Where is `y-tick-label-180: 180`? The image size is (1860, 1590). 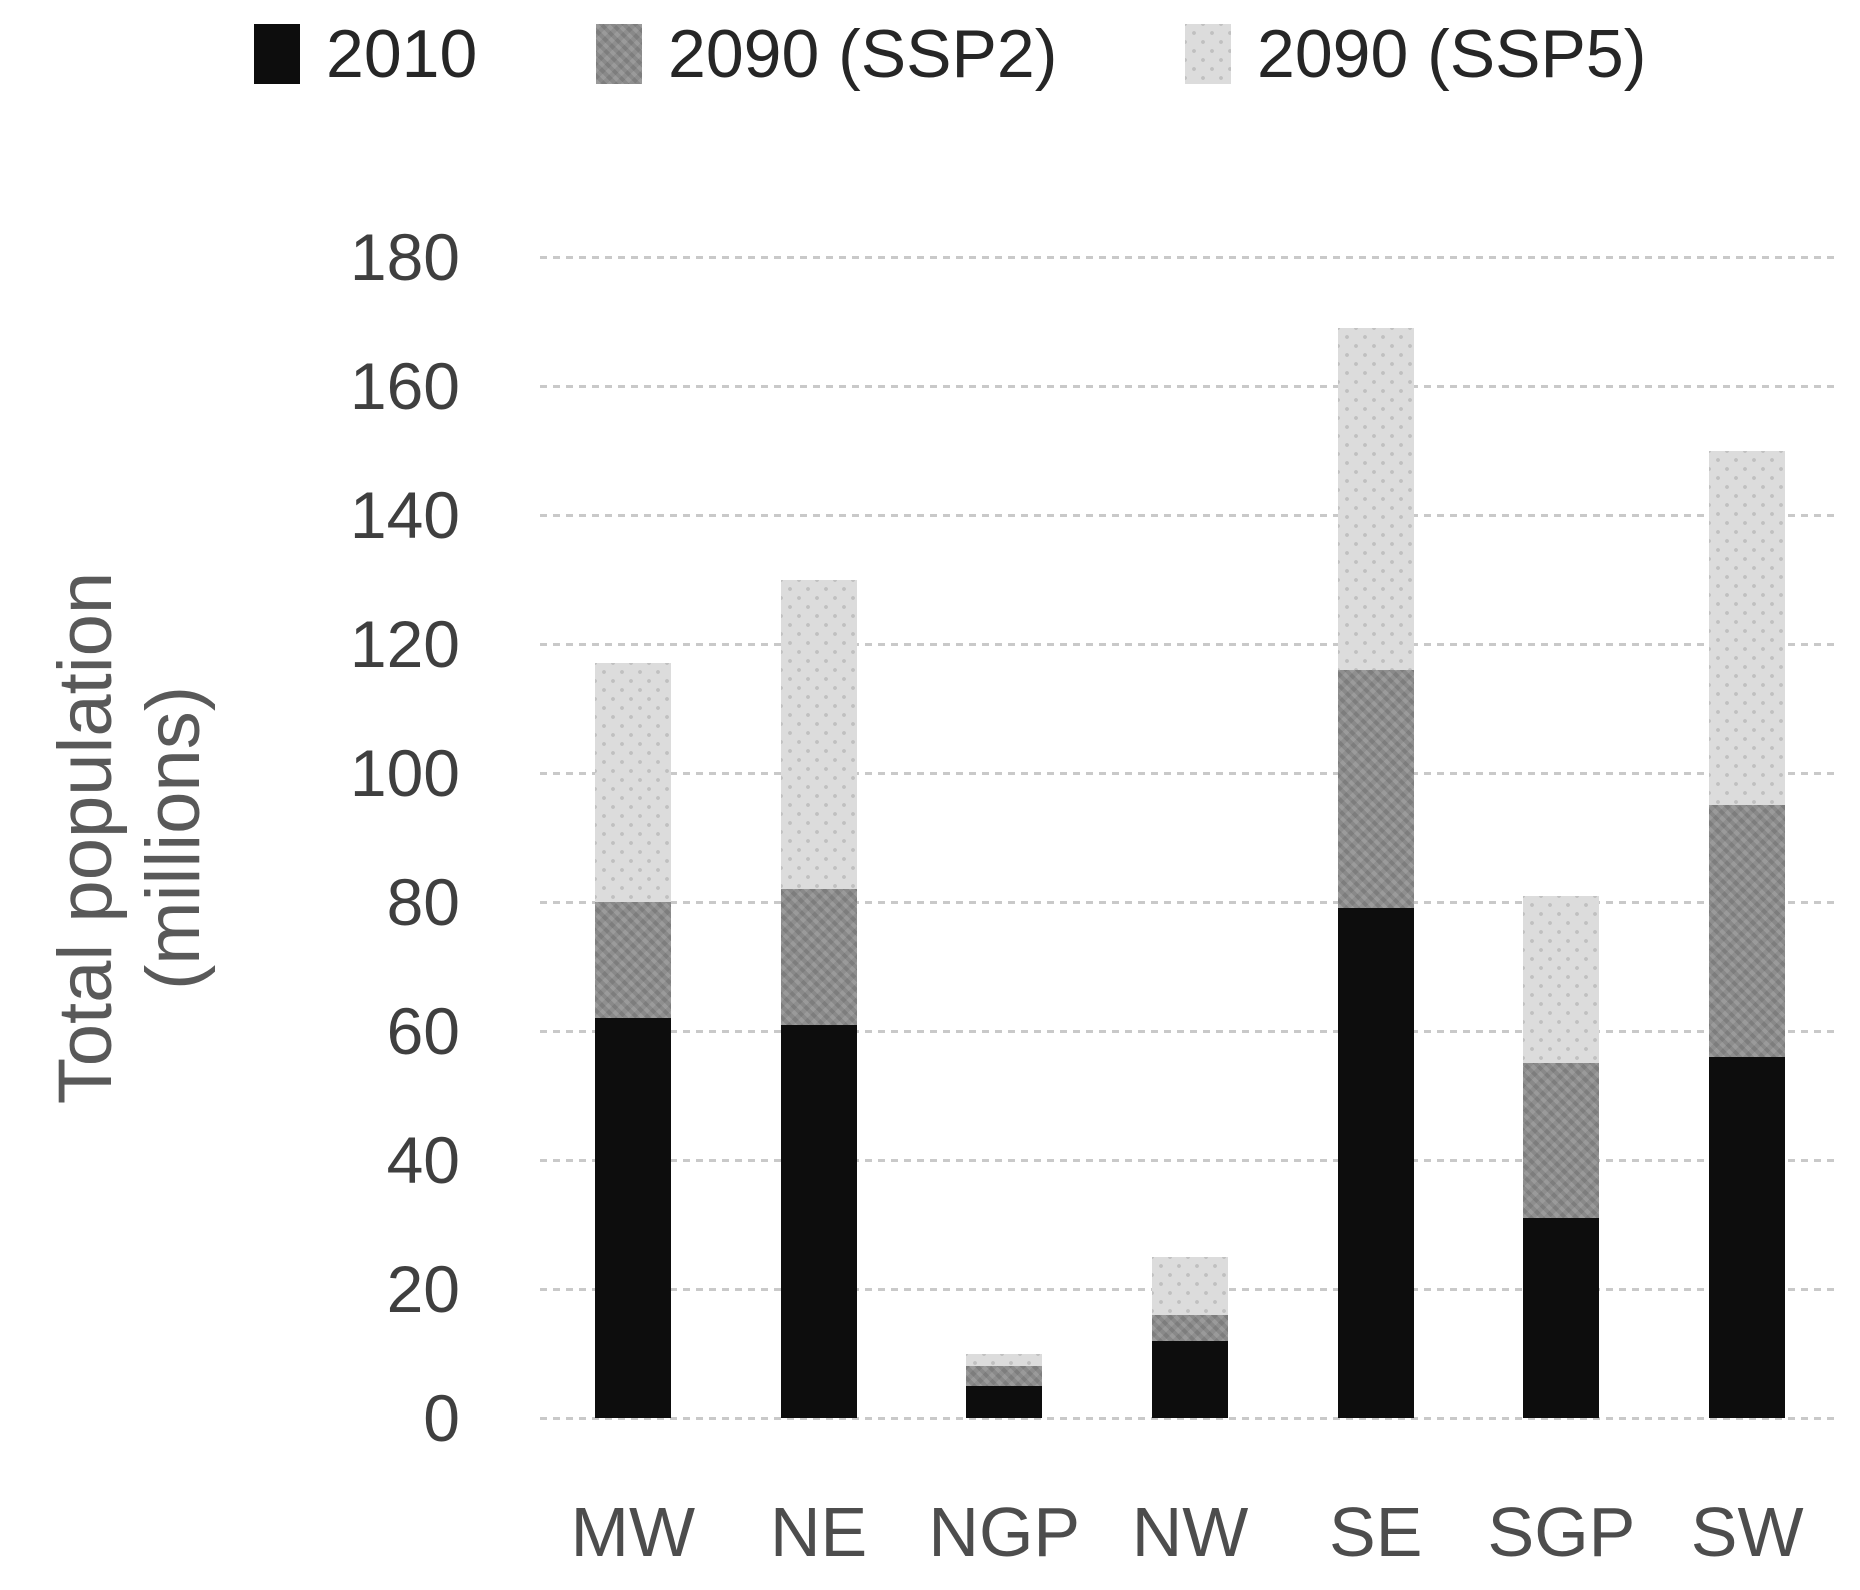 y-tick-label-180: 180 is located at coordinates (404, 257).